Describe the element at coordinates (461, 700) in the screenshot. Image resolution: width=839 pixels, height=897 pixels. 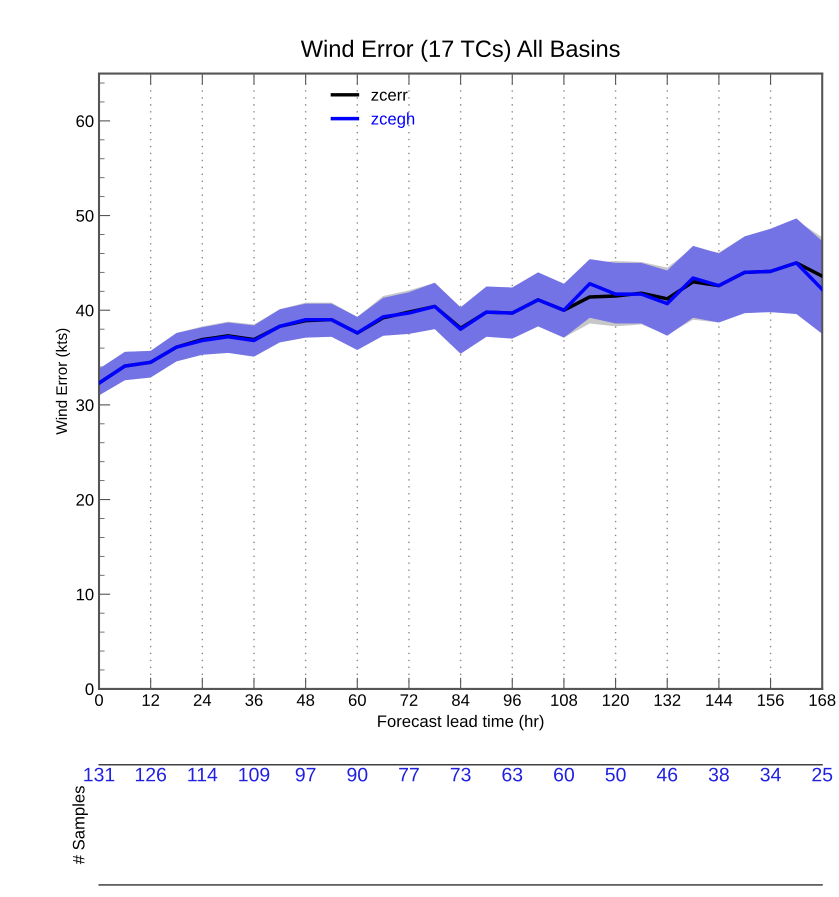
I see `x-tick-label: 84` at that location.